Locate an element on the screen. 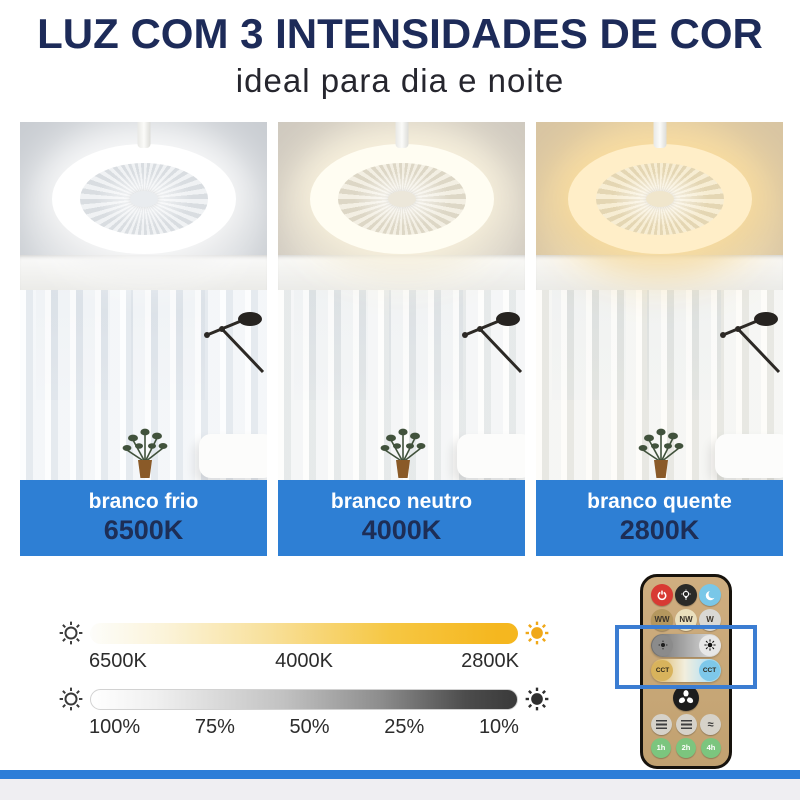 The image size is (800, 800). temp-banner-warm: branco quente 2800K is located at coordinates (659, 518).